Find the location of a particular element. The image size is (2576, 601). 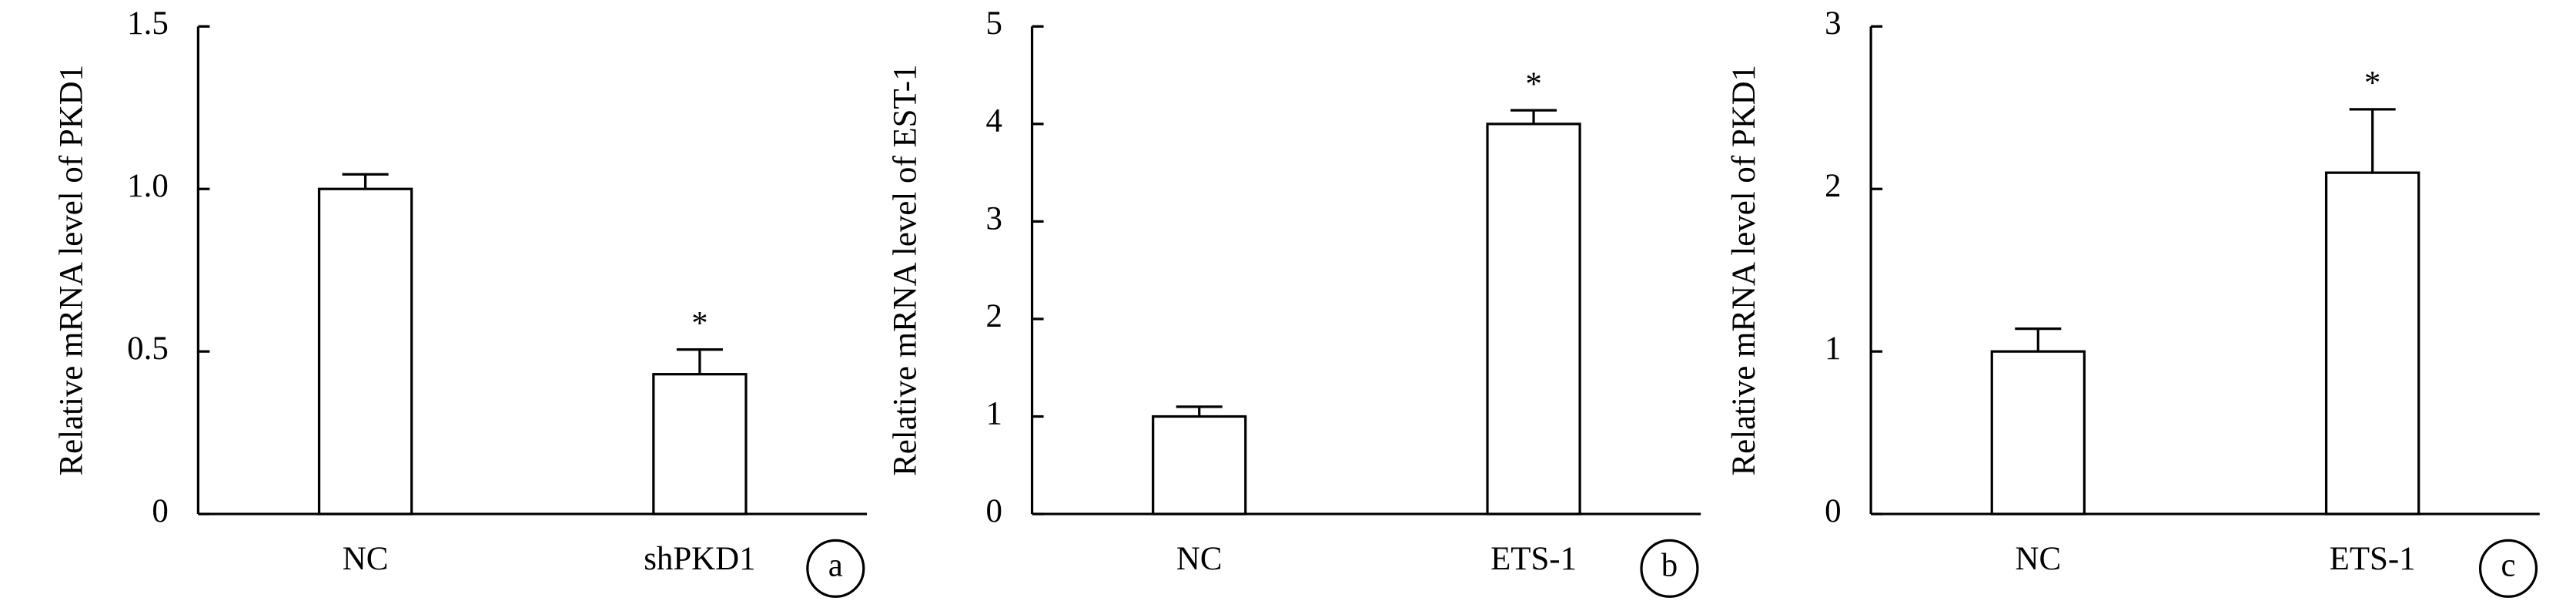

y-axis-label: Relative mRNA level of EST-1 is located at coordinates (906, 270).